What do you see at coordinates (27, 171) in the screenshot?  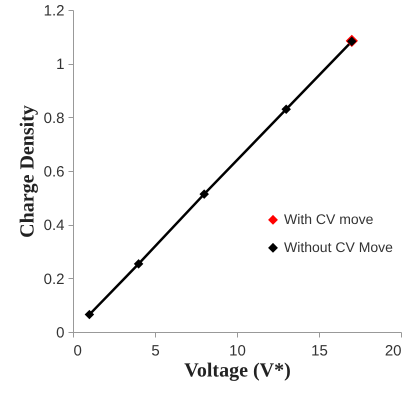 I see `y-axis-title: Charge Density` at bounding box center [27, 171].